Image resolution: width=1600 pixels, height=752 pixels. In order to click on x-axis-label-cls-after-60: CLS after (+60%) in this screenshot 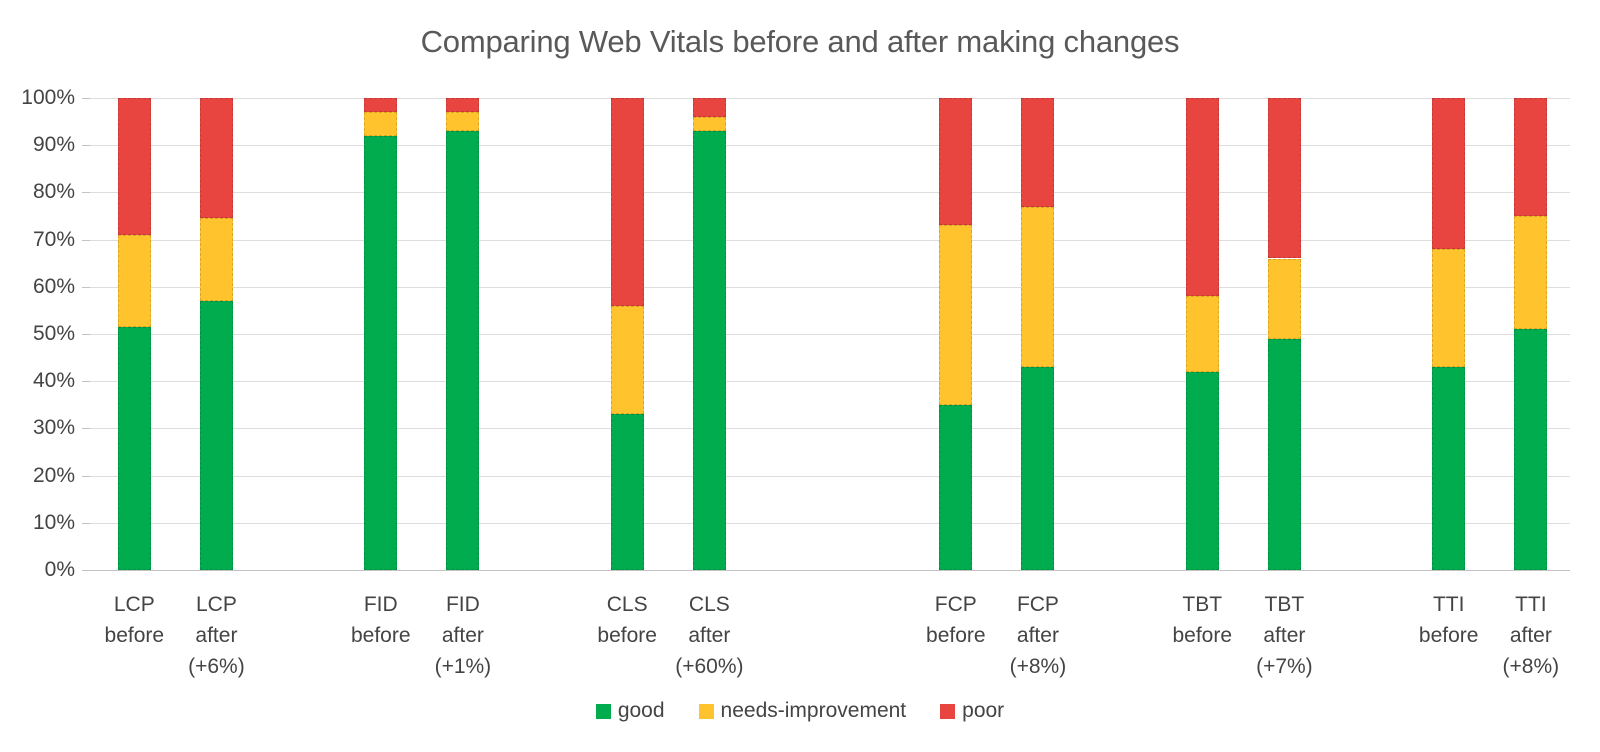, I will do `click(709, 635)`.